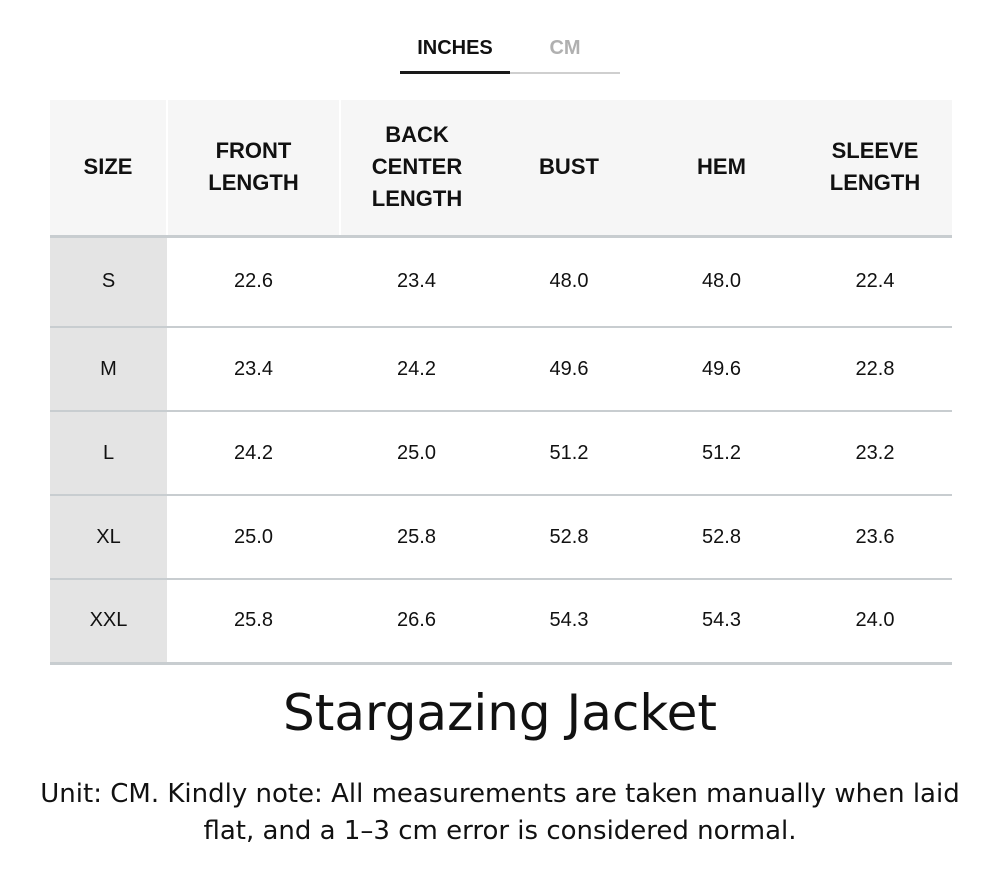 This screenshot has width=1000, height=880. Describe the element at coordinates (569, 537) in the screenshot. I see `cell-bust: 52.8` at that location.